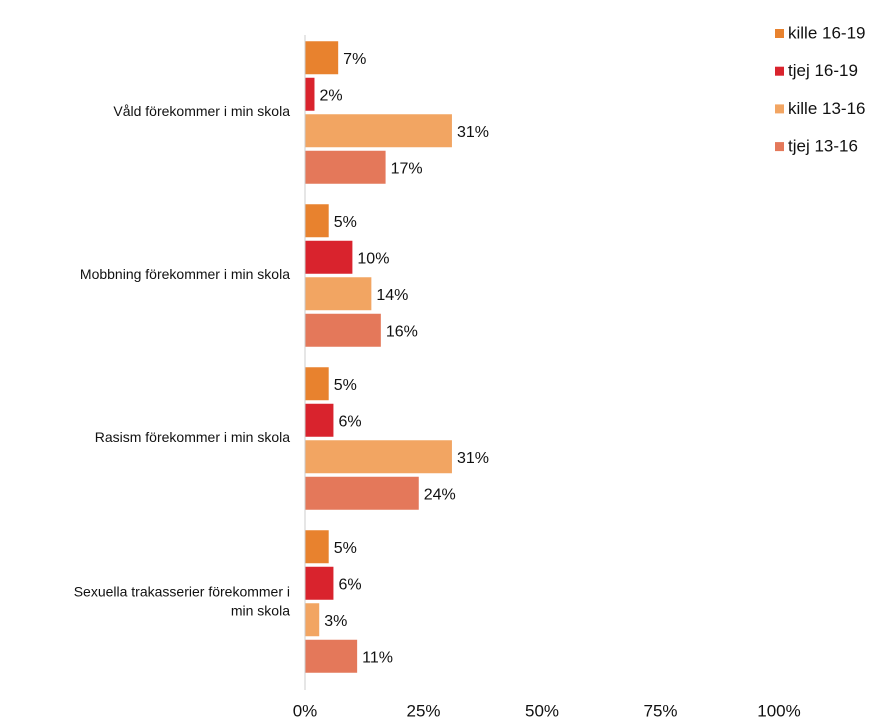  I want to click on legend-label: kille 16-19, so click(827, 32).